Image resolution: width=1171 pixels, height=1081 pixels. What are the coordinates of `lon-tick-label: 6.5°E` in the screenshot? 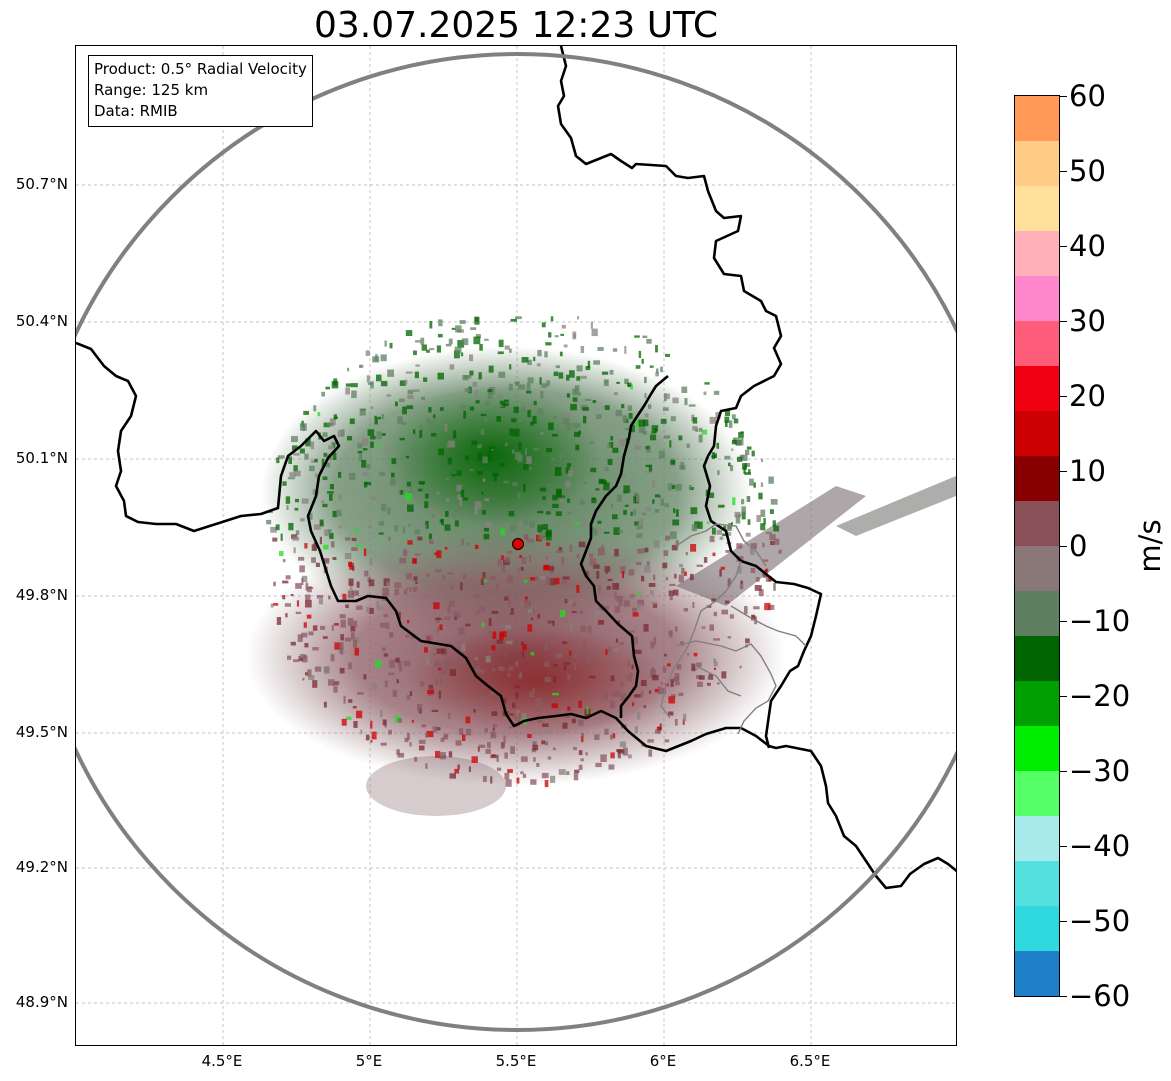 It's located at (810, 1061).